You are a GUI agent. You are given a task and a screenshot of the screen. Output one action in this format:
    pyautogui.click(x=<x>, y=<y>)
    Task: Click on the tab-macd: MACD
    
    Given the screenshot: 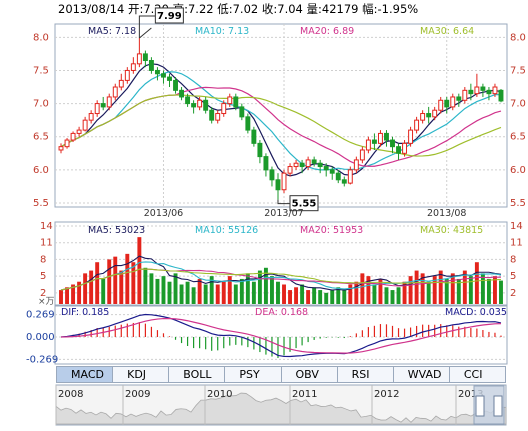 What is the action you would take?
    pyautogui.click(x=85, y=374)
    